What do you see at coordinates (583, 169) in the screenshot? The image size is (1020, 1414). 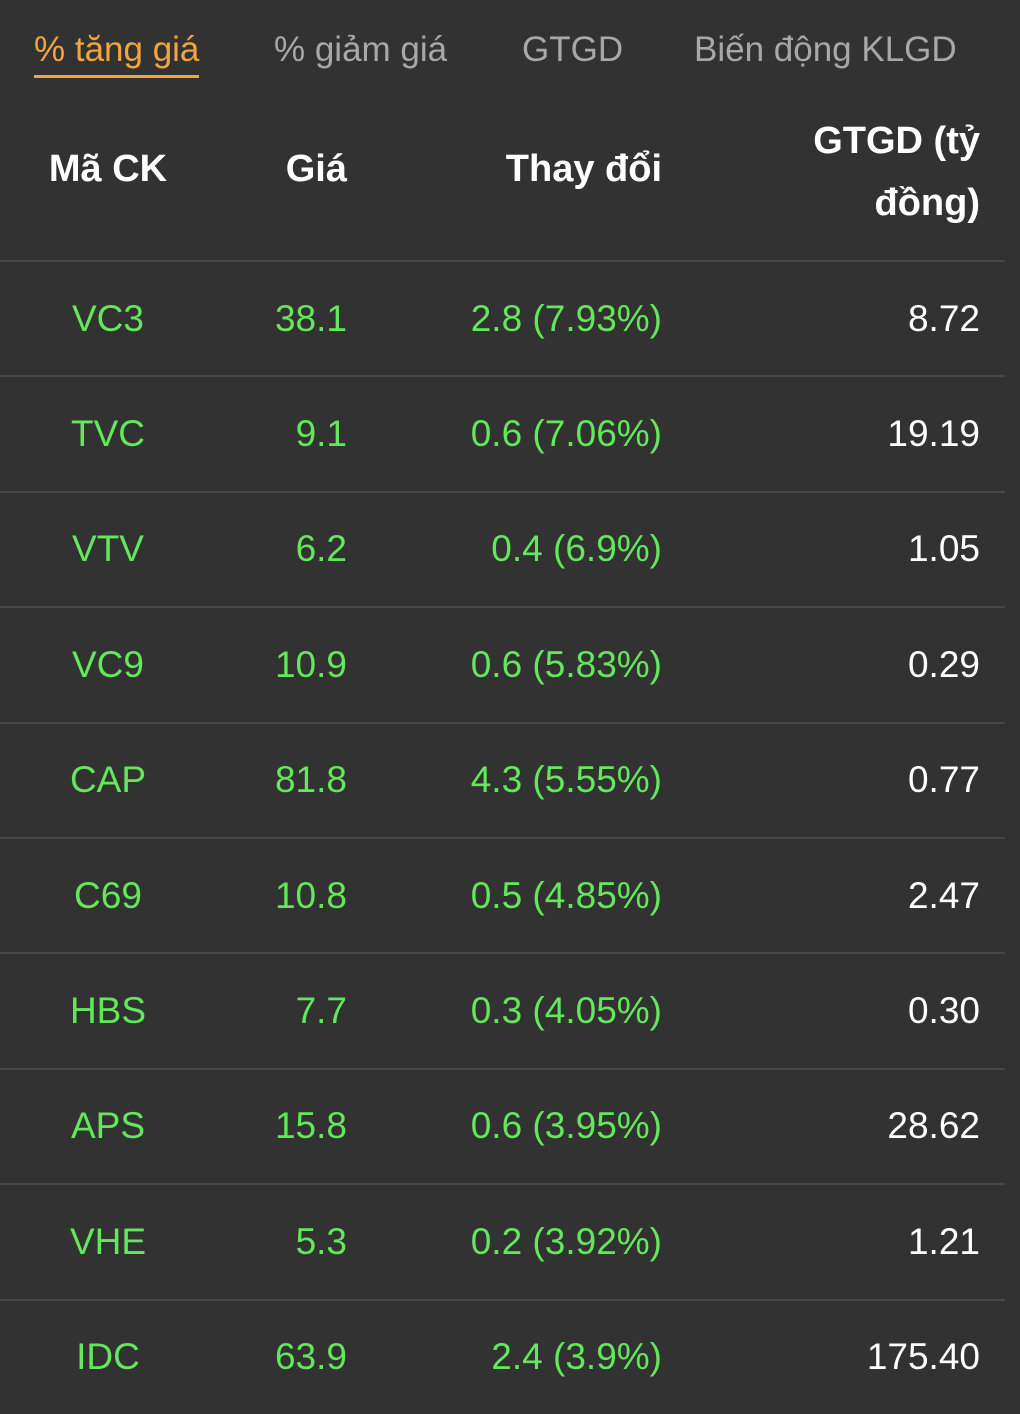 I see `header-cell: Thay đổi` at bounding box center [583, 169].